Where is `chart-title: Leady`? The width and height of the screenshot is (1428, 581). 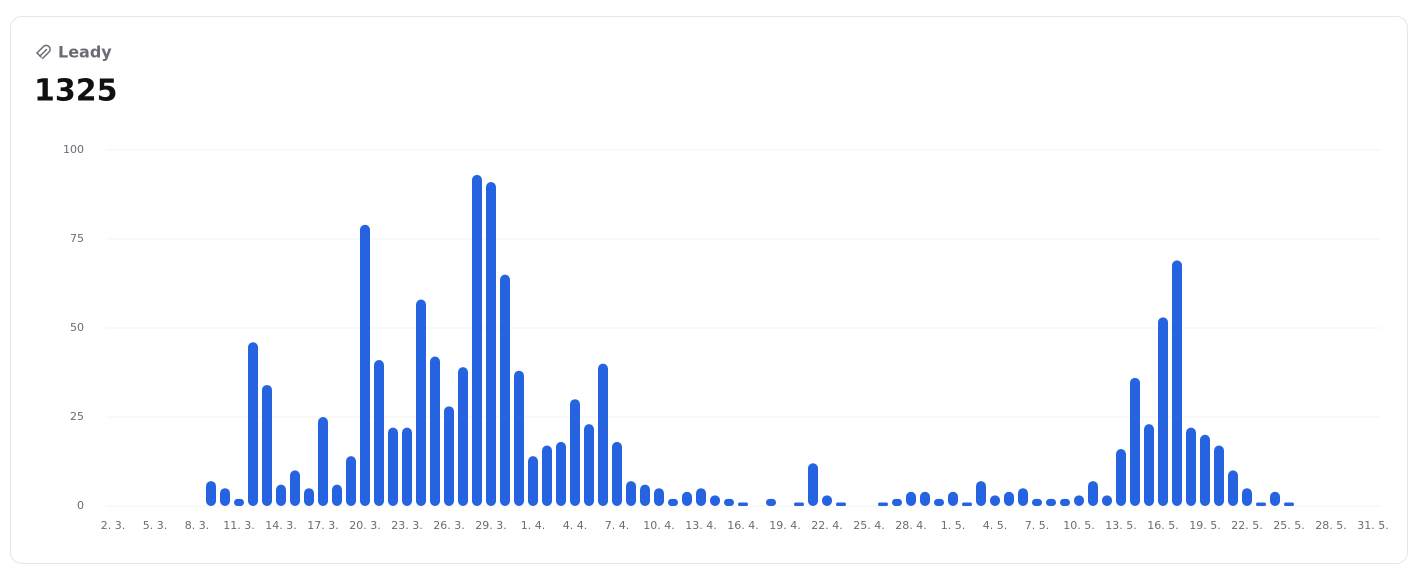
chart-title: Leady is located at coordinates (85, 52).